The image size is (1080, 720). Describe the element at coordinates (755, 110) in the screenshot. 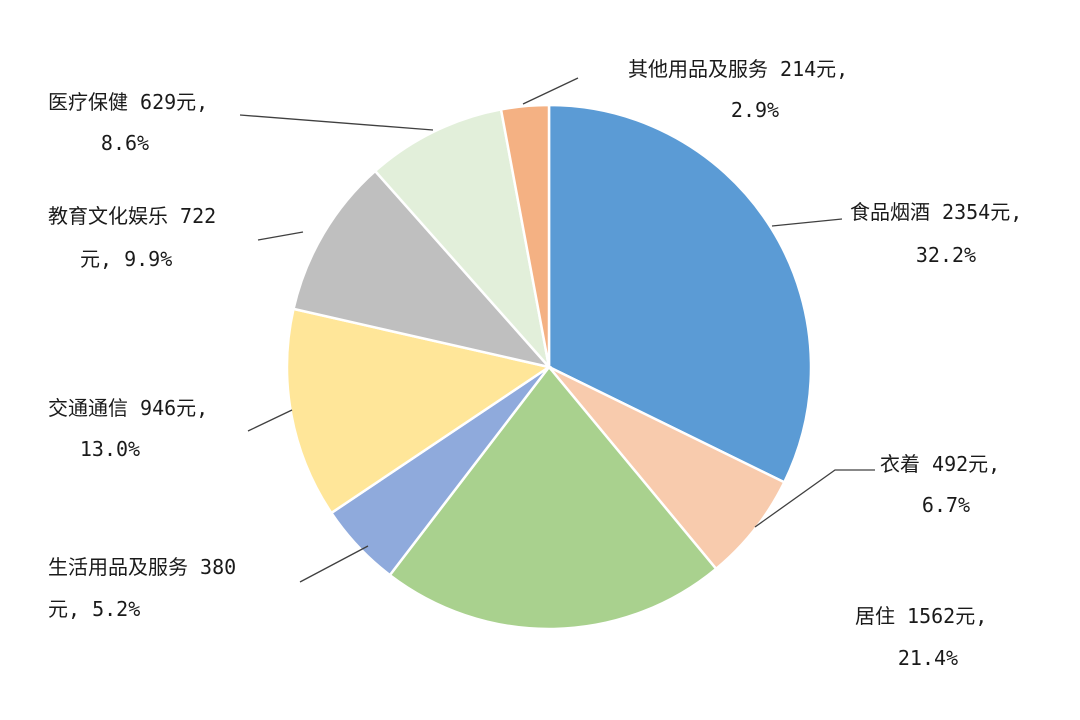

I see `slice-label-8-line-2: 2.9%` at that location.